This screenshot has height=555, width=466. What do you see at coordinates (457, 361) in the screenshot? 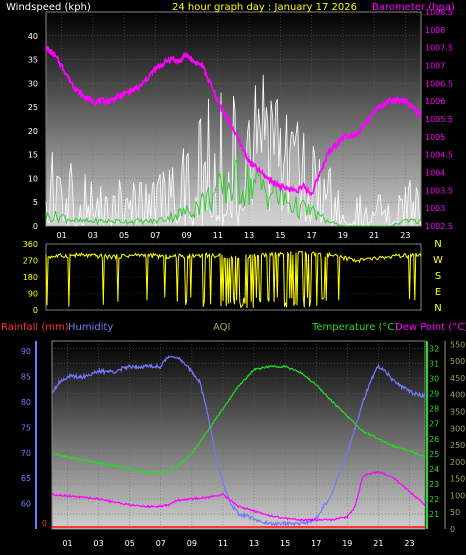
I see `aqi-tick: 500` at bounding box center [457, 361].